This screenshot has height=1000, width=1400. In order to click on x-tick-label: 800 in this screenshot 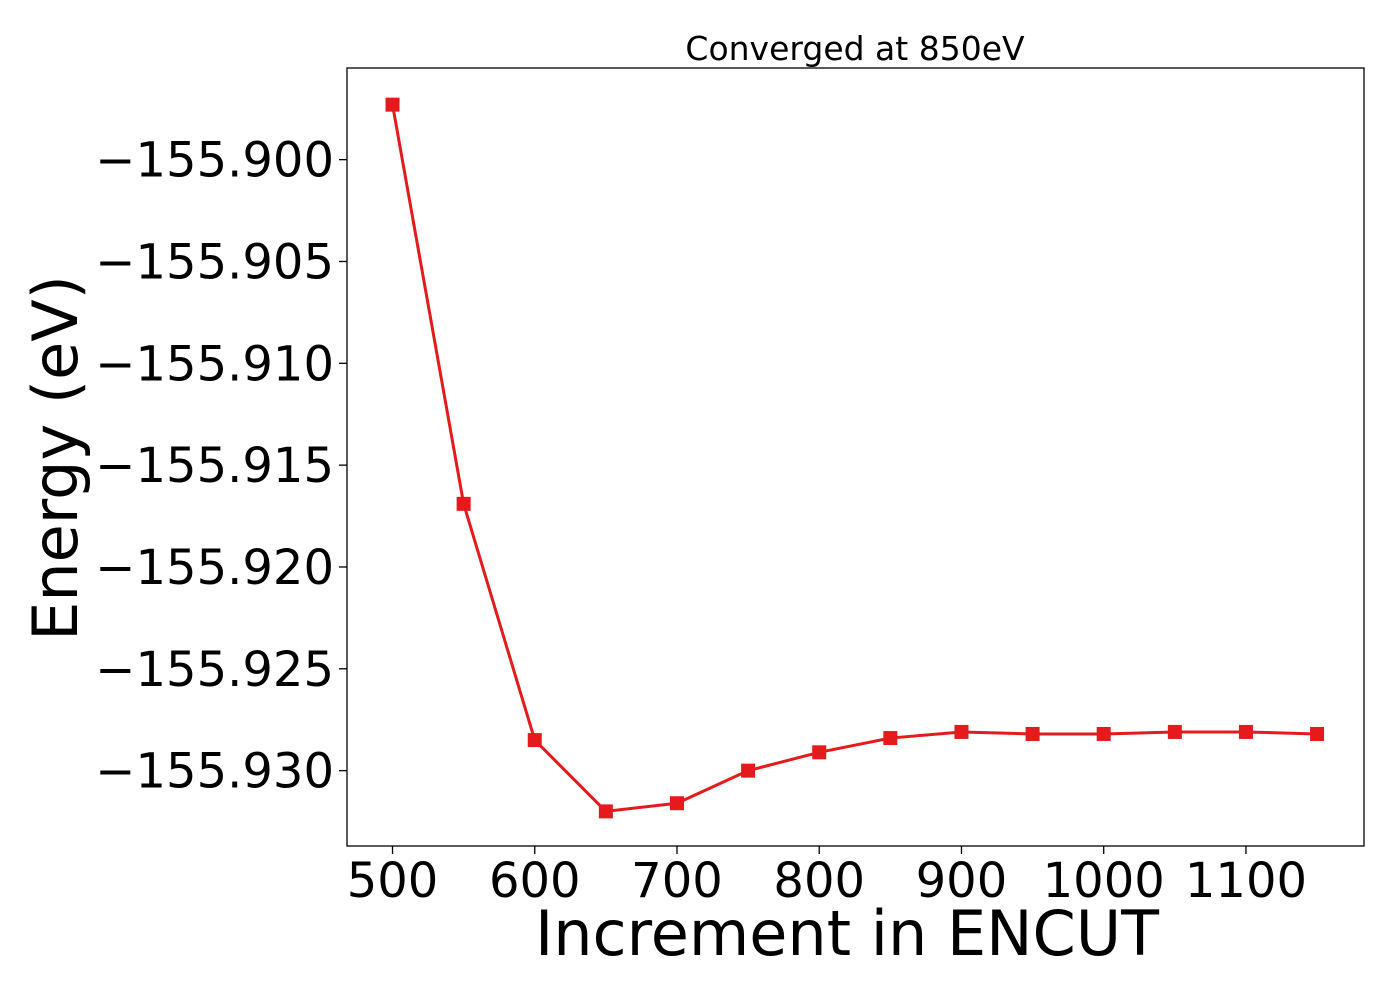, I will do `click(819, 881)`.